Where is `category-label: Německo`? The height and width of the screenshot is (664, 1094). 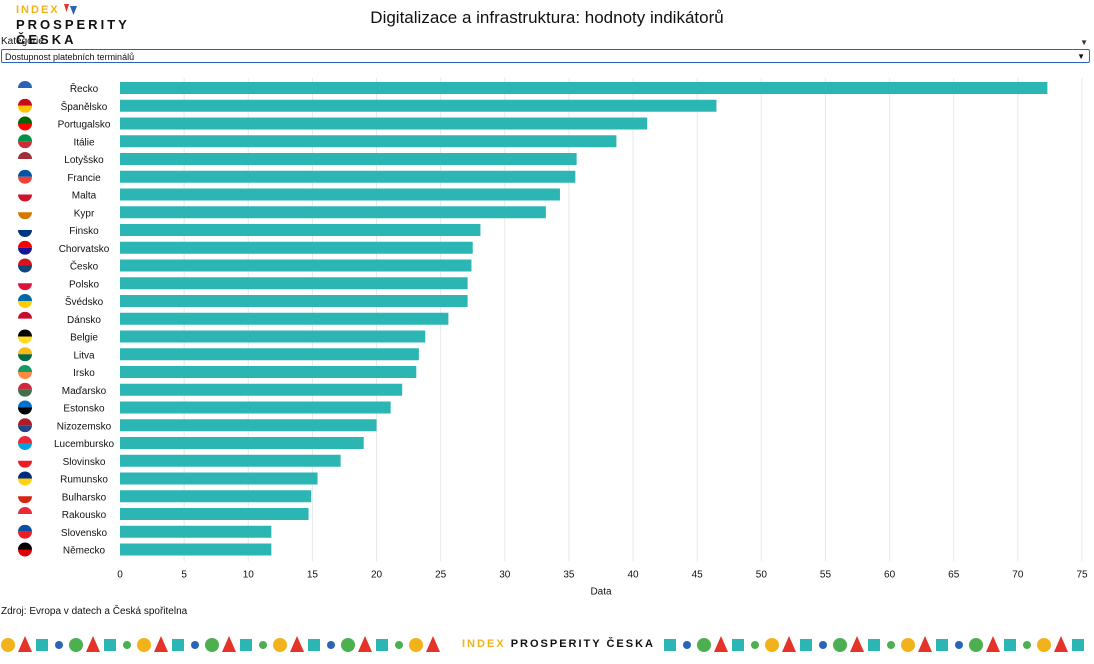 category-label: Německo is located at coordinates (84, 551).